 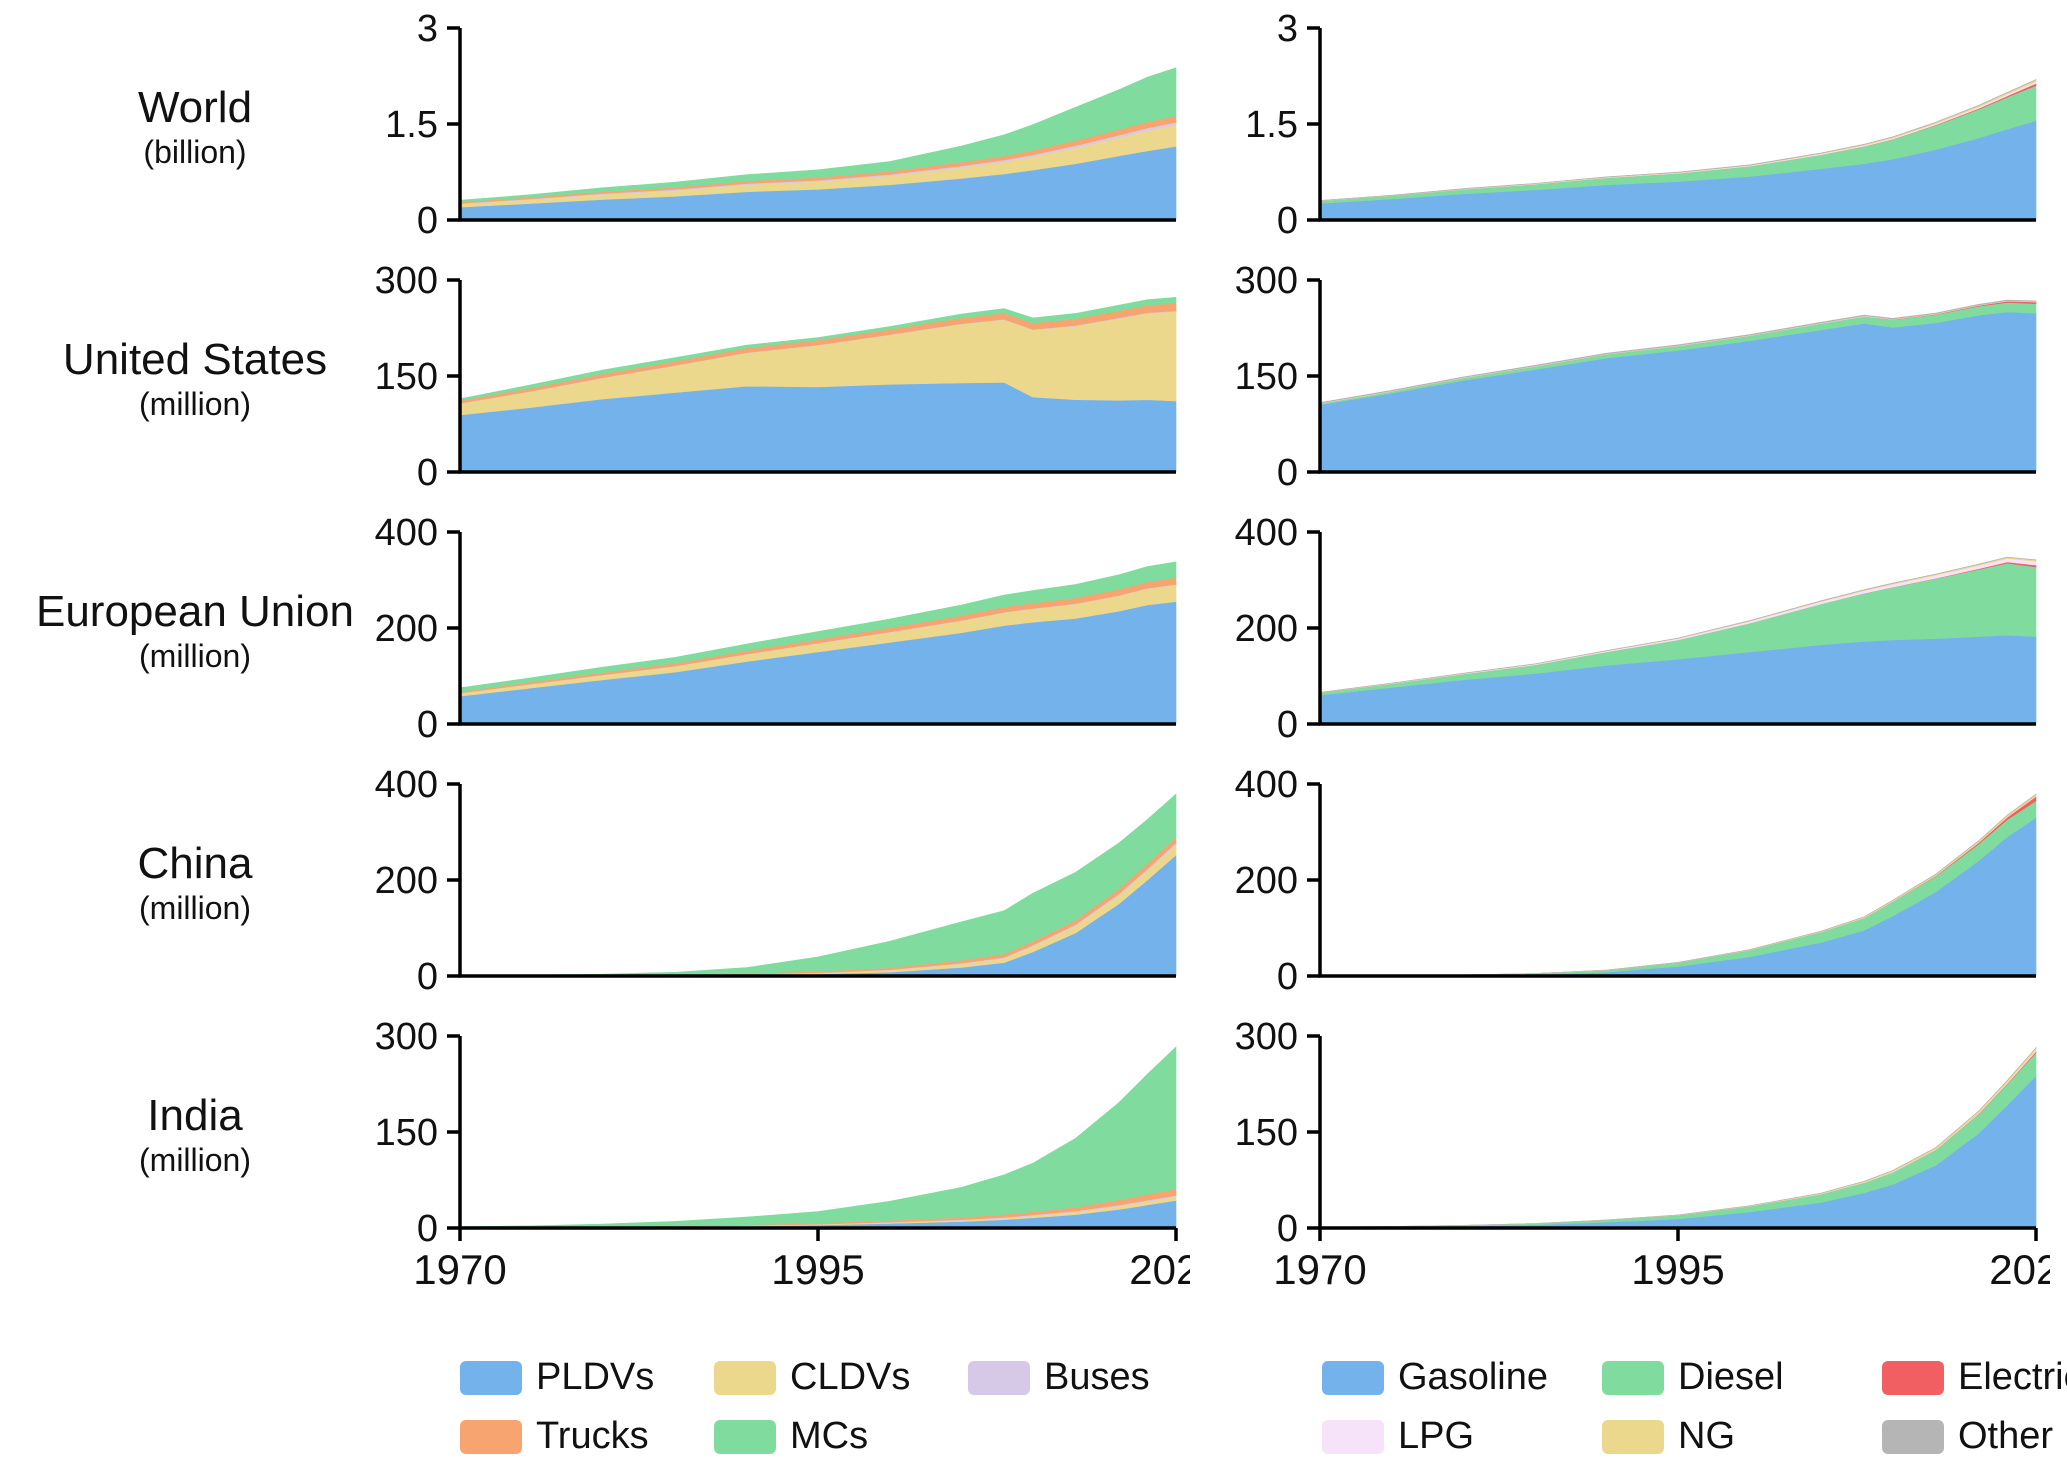 What do you see at coordinates (491, 1377) in the screenshot?
I see `pldvs-swatch-icon` at bounding box center [491, 1377].